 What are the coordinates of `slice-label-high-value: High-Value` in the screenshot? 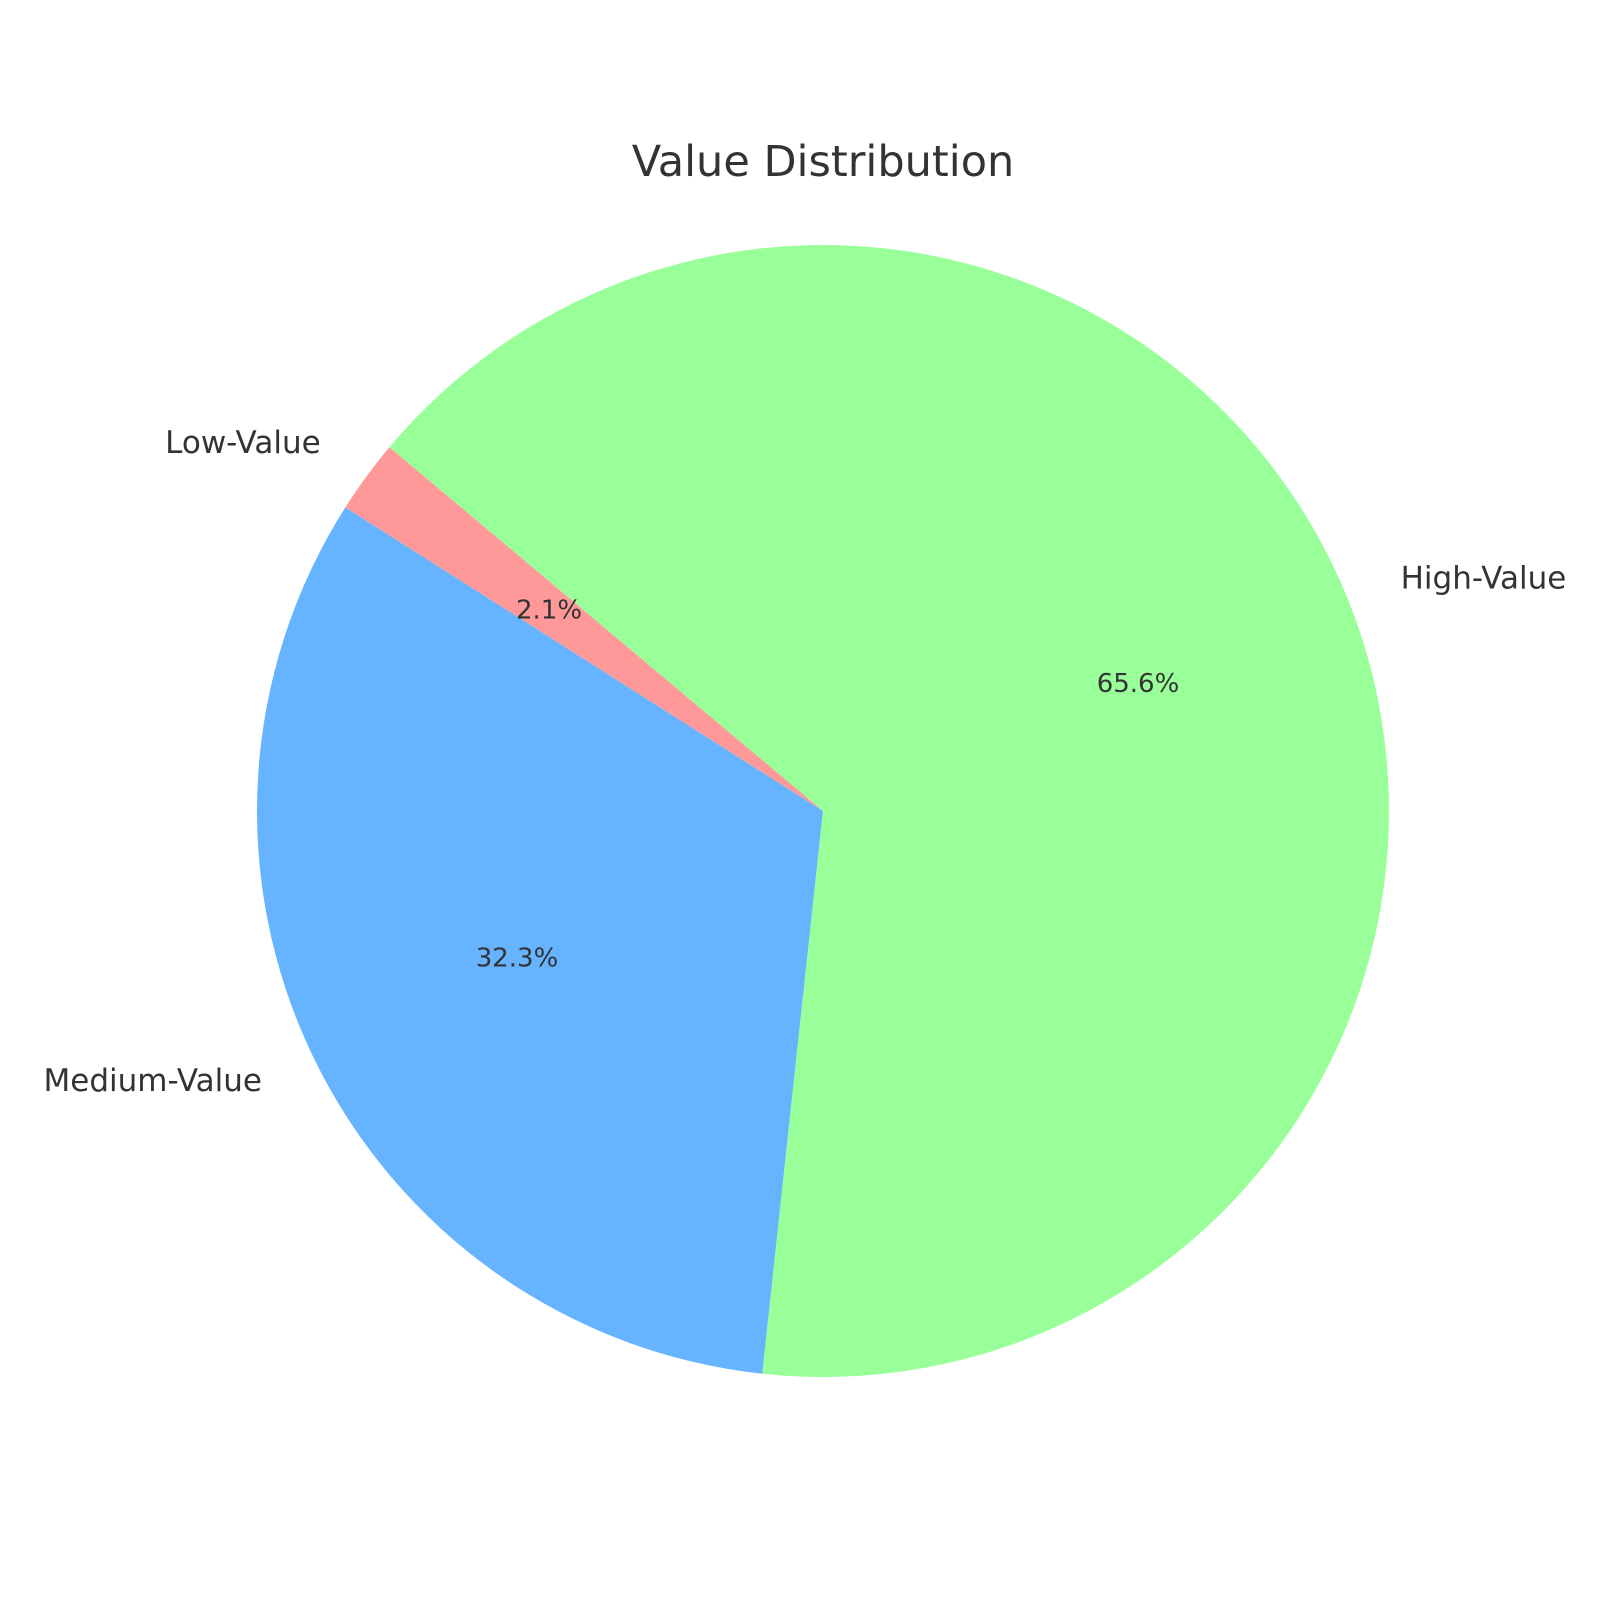 It's located at (1484, 579).